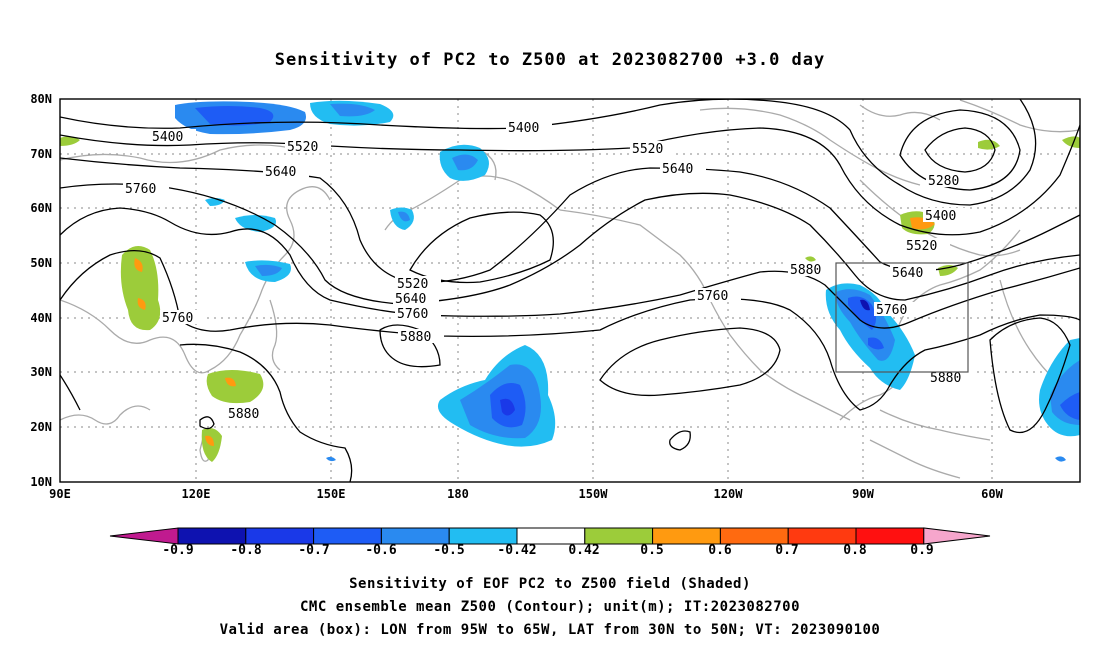  I want to click on colorbar, so click(550, 536).